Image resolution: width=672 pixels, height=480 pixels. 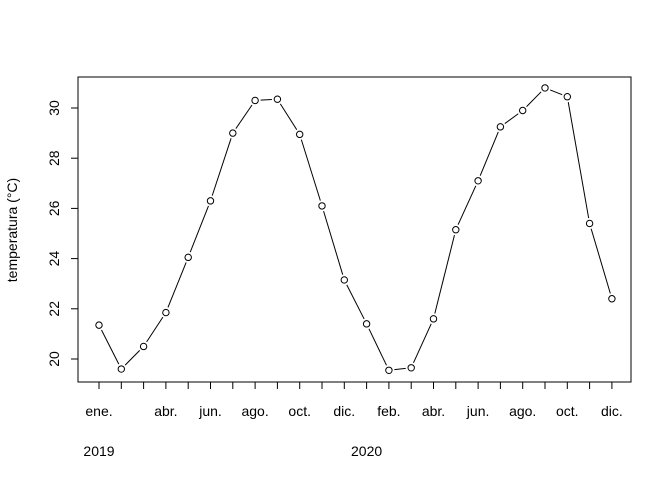 What do you see at coordinates (54, 309) in the screenshot?
I see `y-tick-label: 22` at bounding box center [54, 309].